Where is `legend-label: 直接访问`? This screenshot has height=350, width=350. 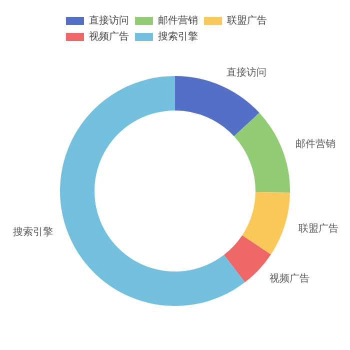
legend-label: 直接访问 is located at coordinates (109, 20).